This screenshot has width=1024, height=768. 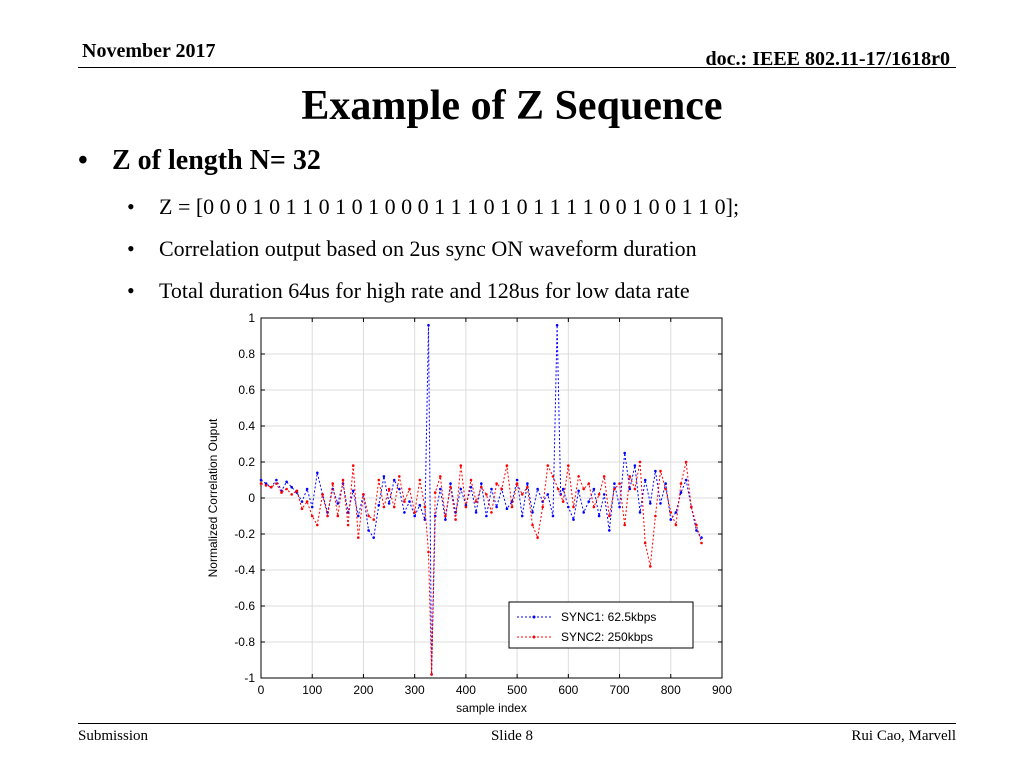 What do you see at coordinates (244, 642) in the screenshot?
I see `y-tick-label: -0.8` at bounding box center [244, 642].